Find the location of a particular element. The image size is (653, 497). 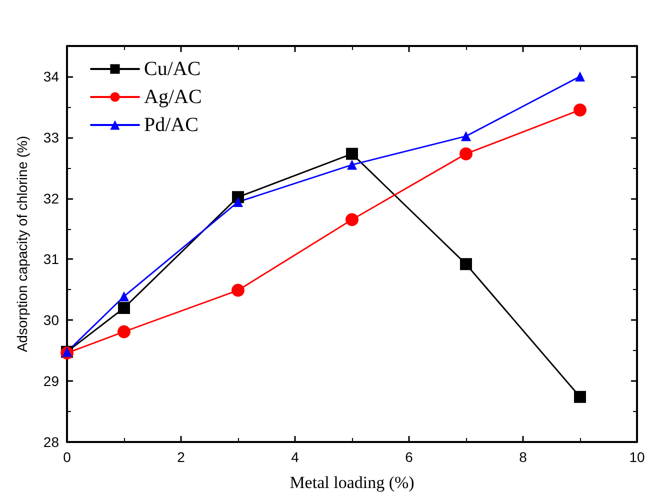

x-tick-label: 4 is located at coordinates (295, 457).